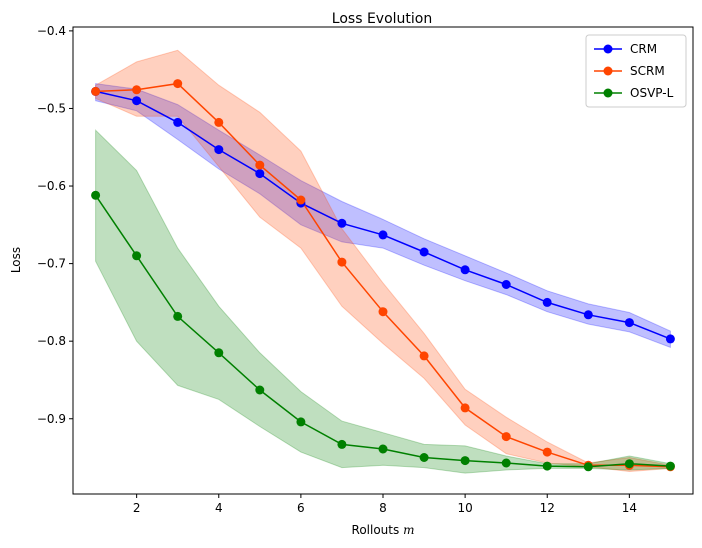 The width and height of the screenshot is (702, 548). Describe the element at coordinates (376, 530) in the screenshot. I see `x-axis-label-text: Rollouts` at that location.